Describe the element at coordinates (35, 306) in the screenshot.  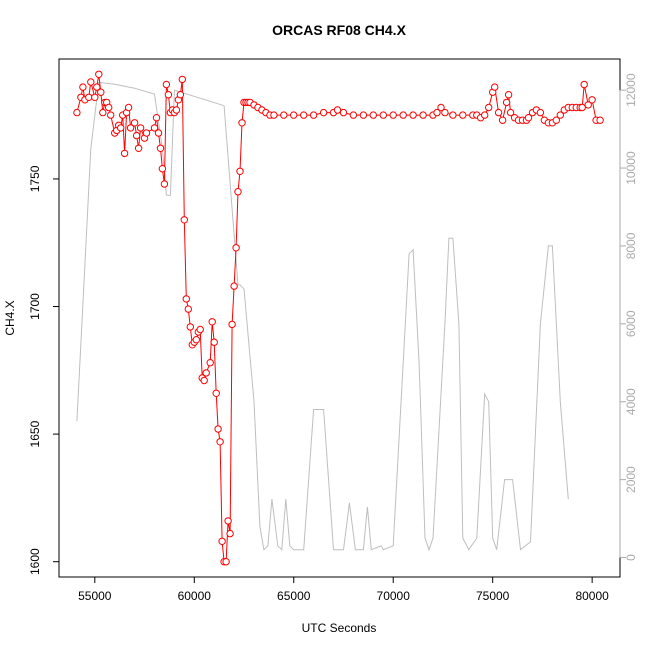
I see `y-tick-label: 1700` at that location.